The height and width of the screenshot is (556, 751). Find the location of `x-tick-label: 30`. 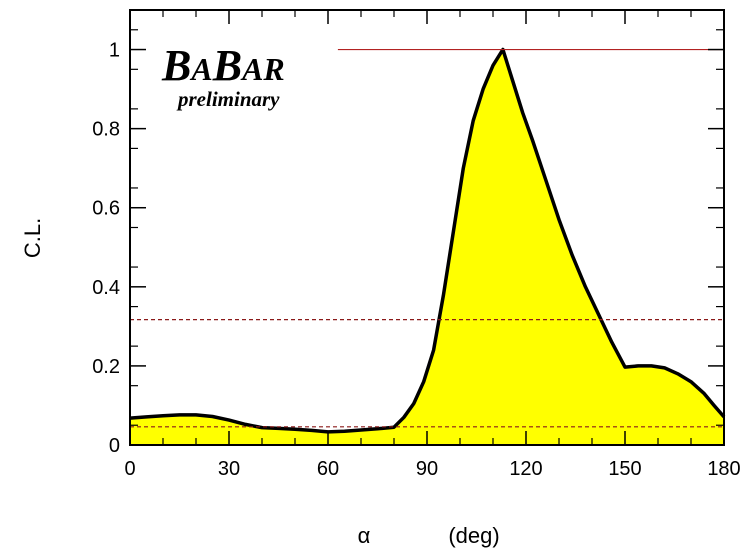

x-tick-label: 30 is located at coordinates (229, 469).